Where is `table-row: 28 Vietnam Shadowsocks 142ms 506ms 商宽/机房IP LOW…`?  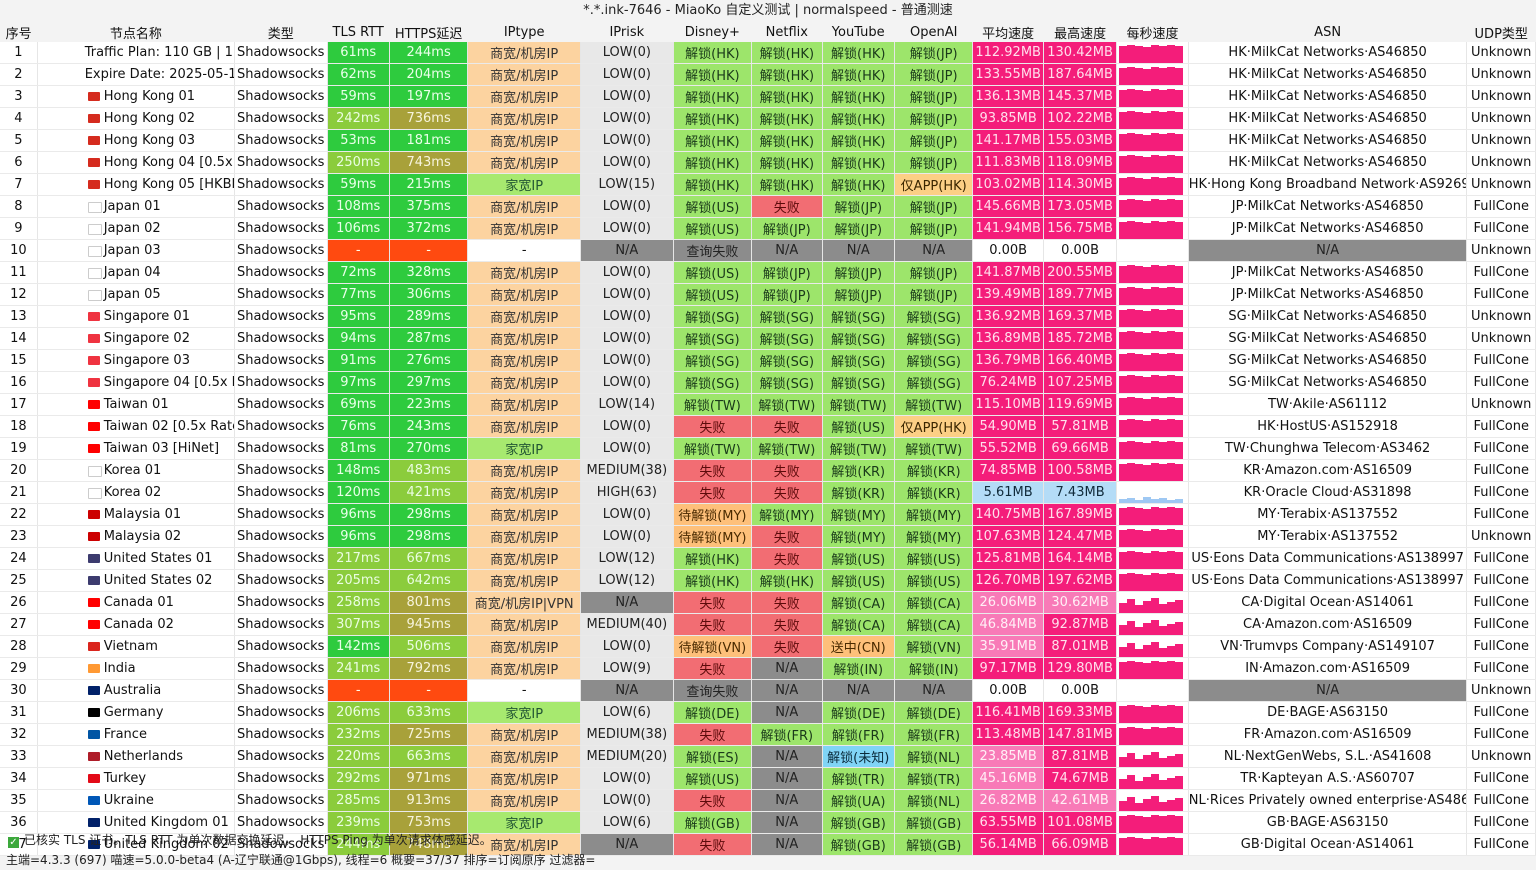 table-row: 28 Vietnam Shadowsocks 142ms 506ms 商宽/机房IP LOW… is located at coordinates (768, 646).